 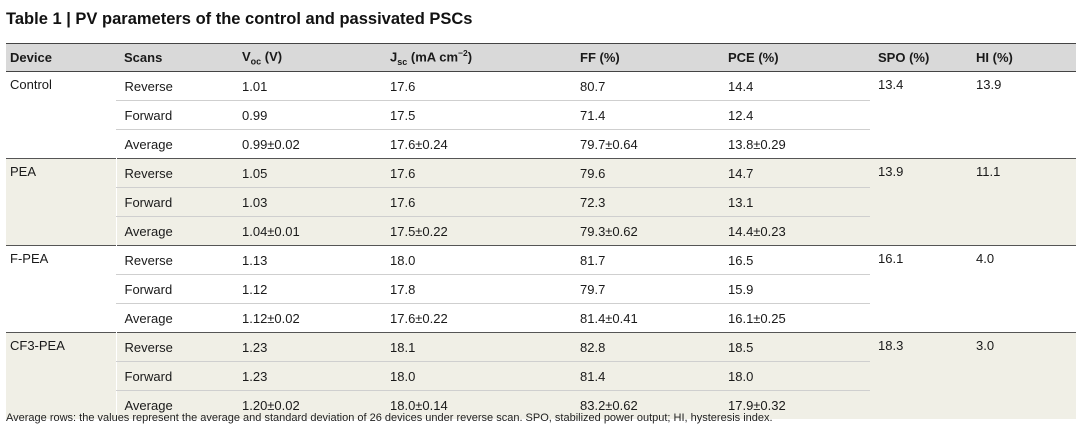 What do you see at coordinates (308, 173) in the screenshot?
I see `voc-cell: 1.05` at bounding box center [308, 173].